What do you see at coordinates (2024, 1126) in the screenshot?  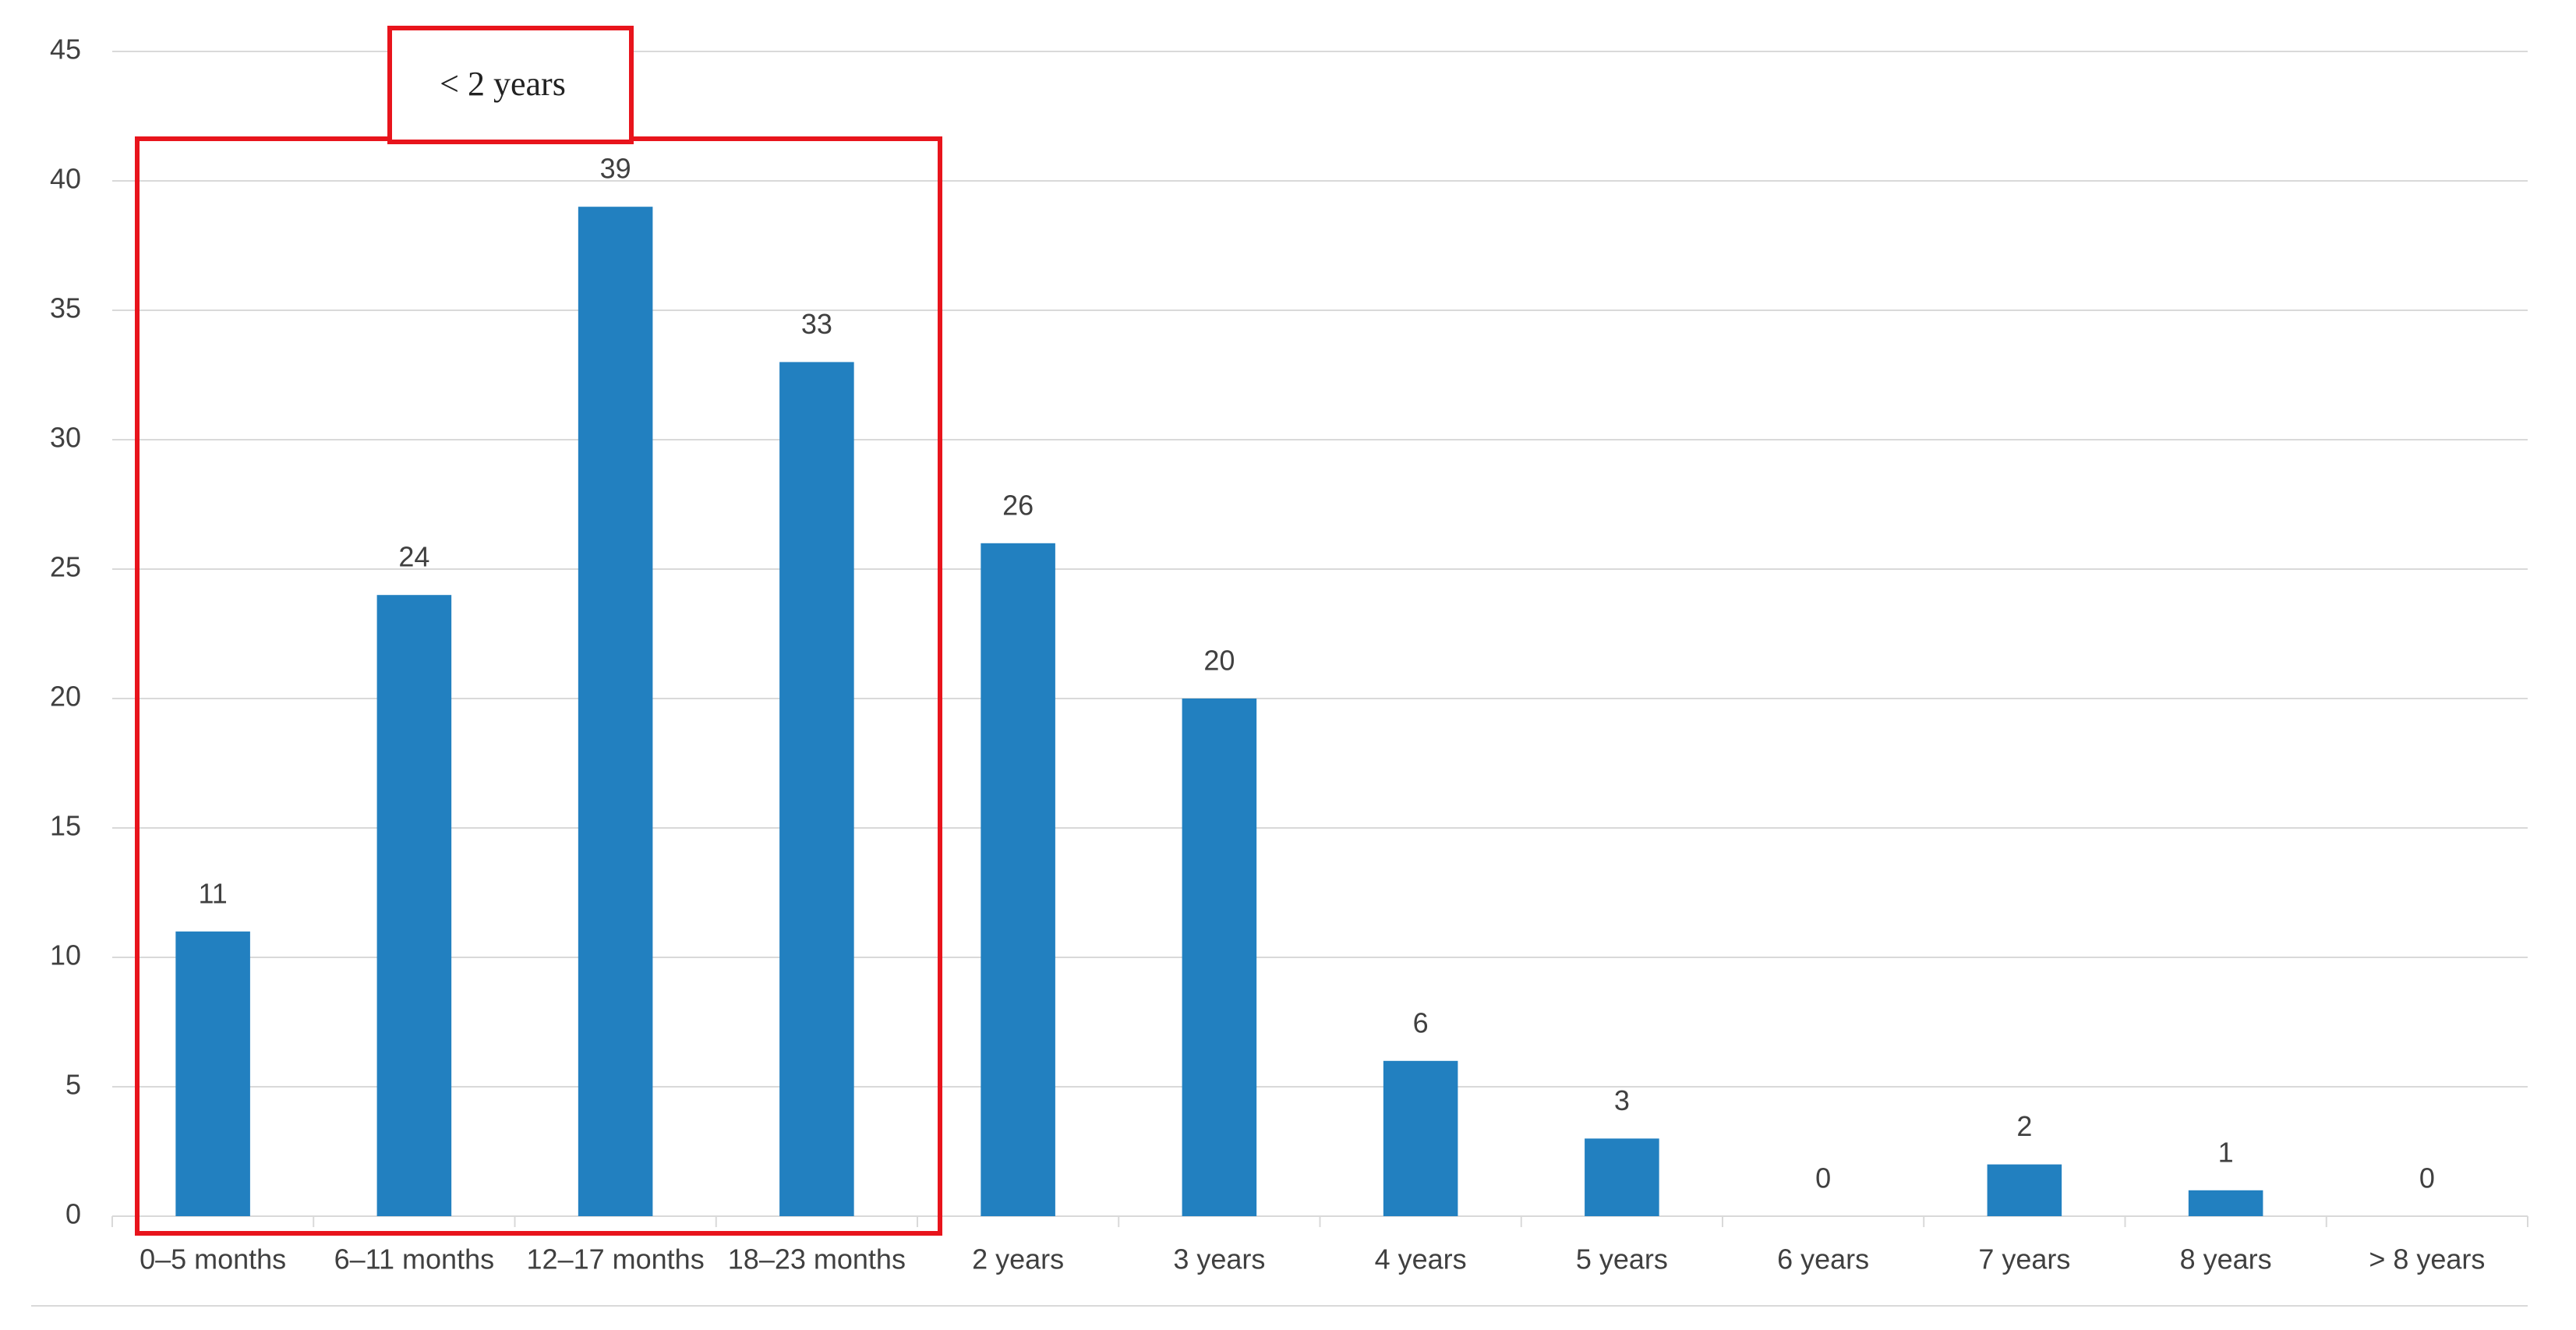 I see `data-label: 2` at bounding box center [2024, 1126].